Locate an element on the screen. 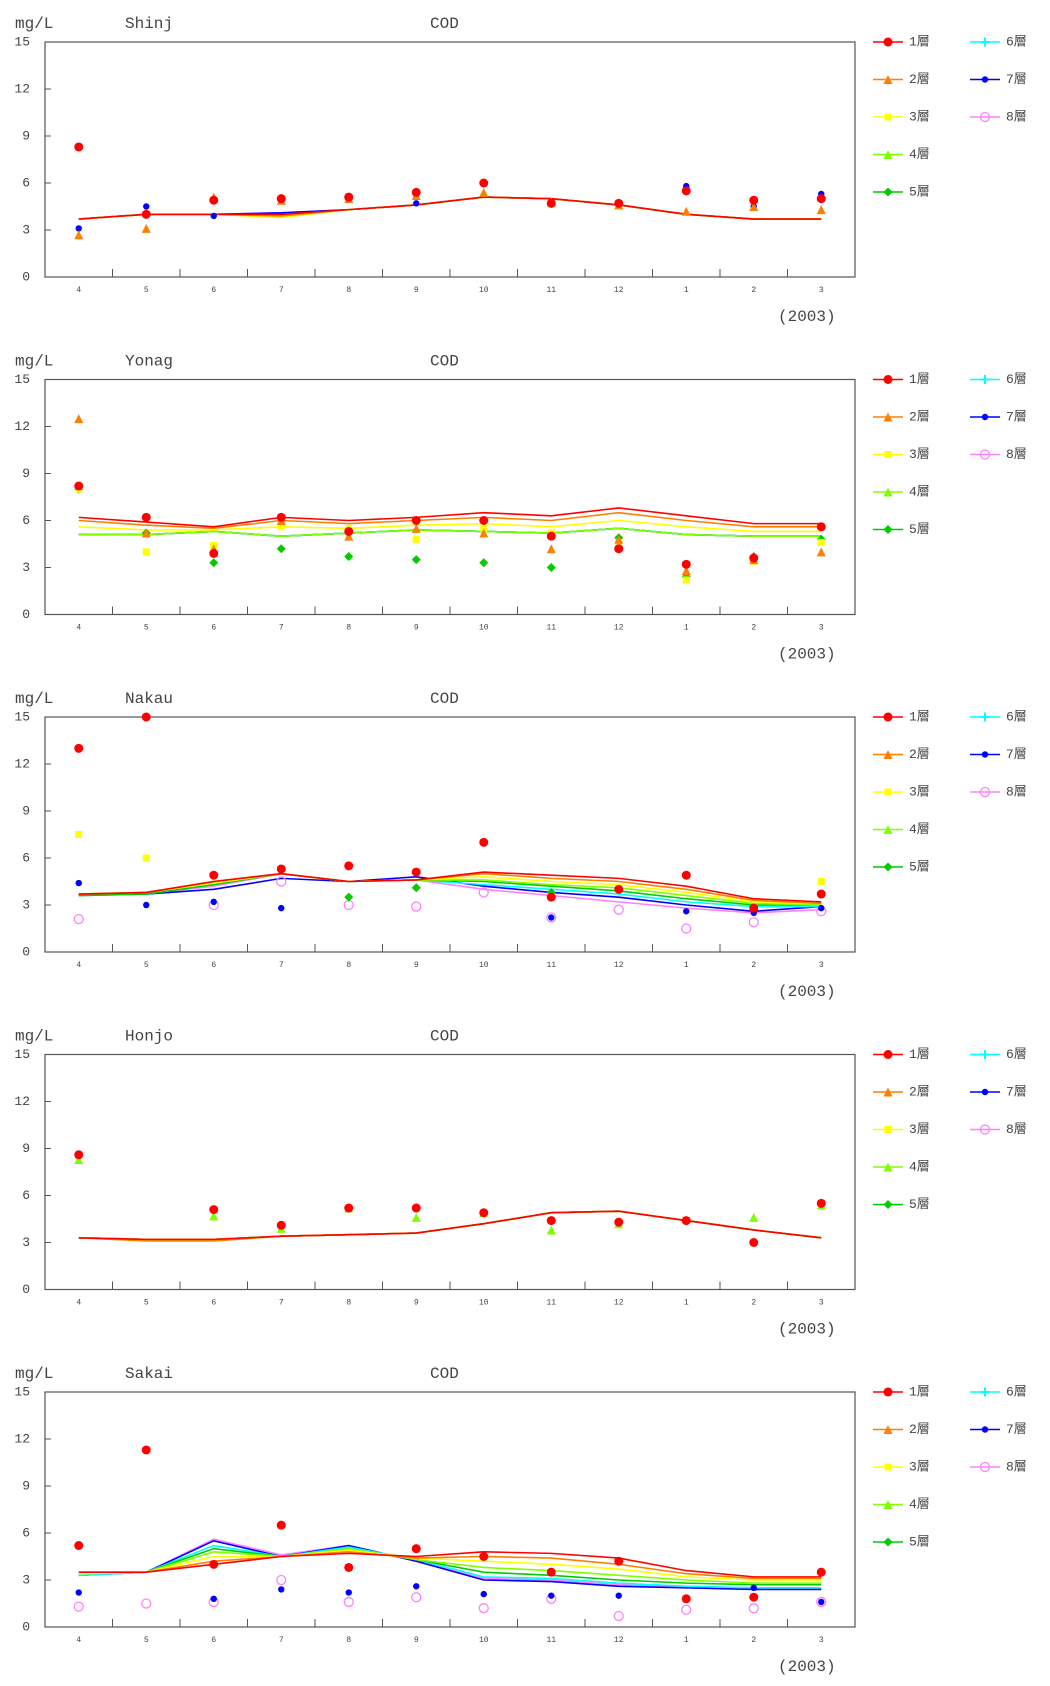  x-tick-label: 2 is located at coordinates (753, 965).